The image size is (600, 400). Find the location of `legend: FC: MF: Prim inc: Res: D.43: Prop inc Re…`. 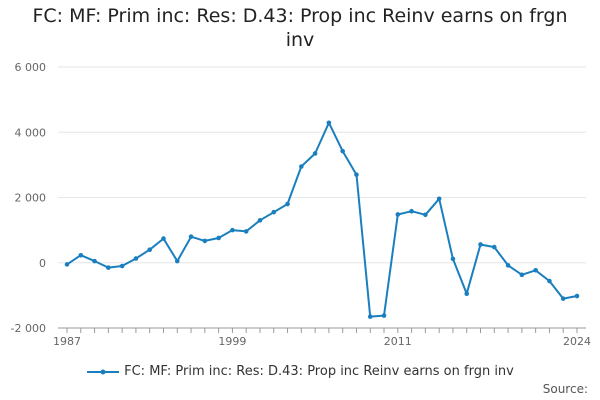

legend: FC: MF: Prim inc: Res: D.43: Prop inc Re… is located at coordinates (300, 371).